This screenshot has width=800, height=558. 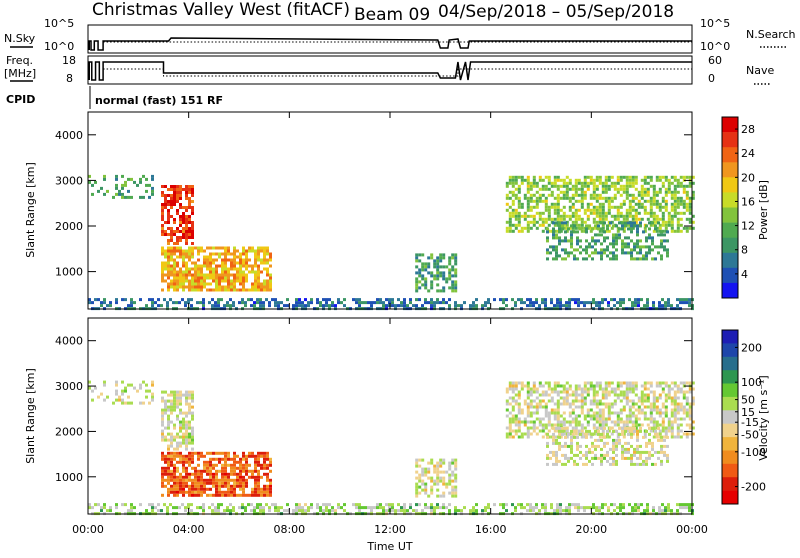 I want to click on x-tick-label: 00:00, so click(x=692, y=529).